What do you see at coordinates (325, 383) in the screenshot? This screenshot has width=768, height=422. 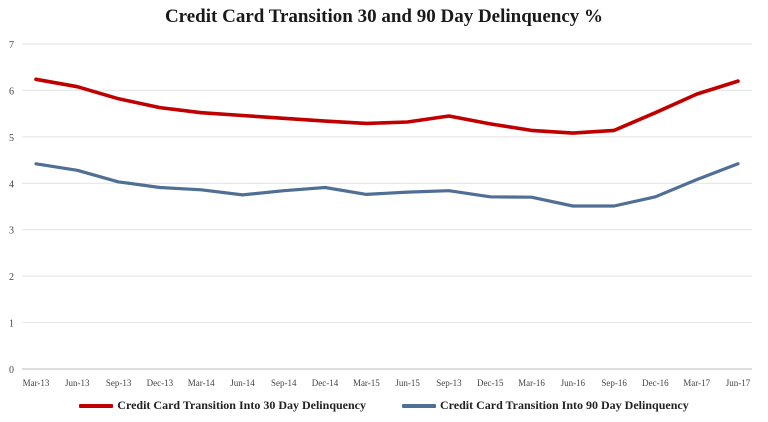 I see `x-tick-label: Dec-14` at bounding box center [325, 383].